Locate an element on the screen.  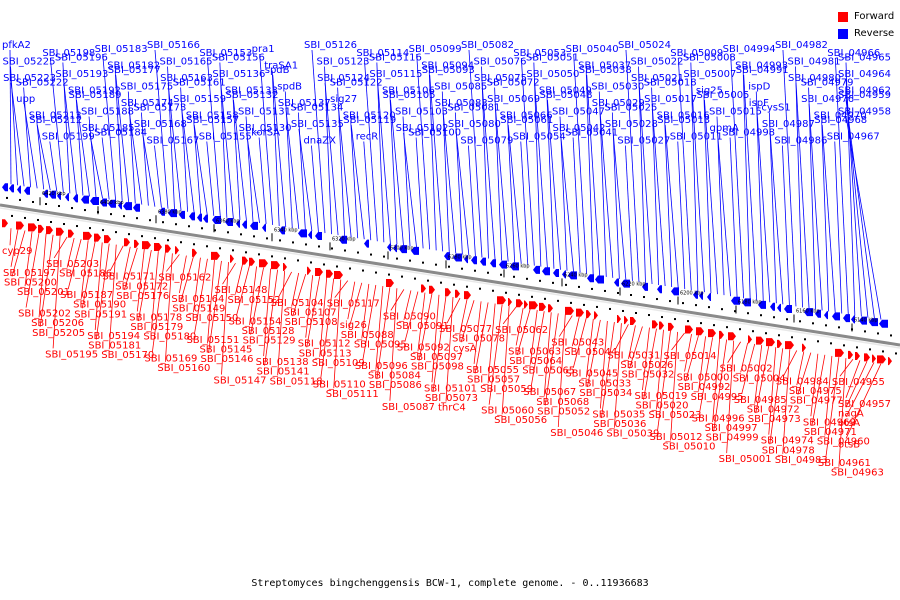
reverse-gene-label: SBI_05008 is located at coordinates (709, 58).